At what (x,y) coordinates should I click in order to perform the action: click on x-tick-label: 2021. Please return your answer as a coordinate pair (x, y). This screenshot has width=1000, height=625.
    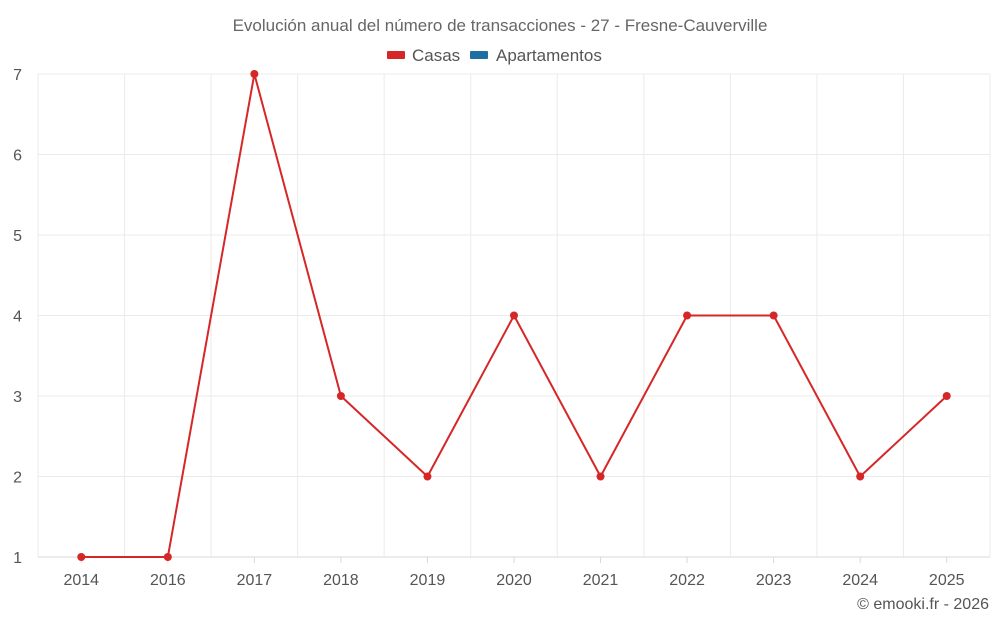
    Looking at the image, I should click on (601, 580).